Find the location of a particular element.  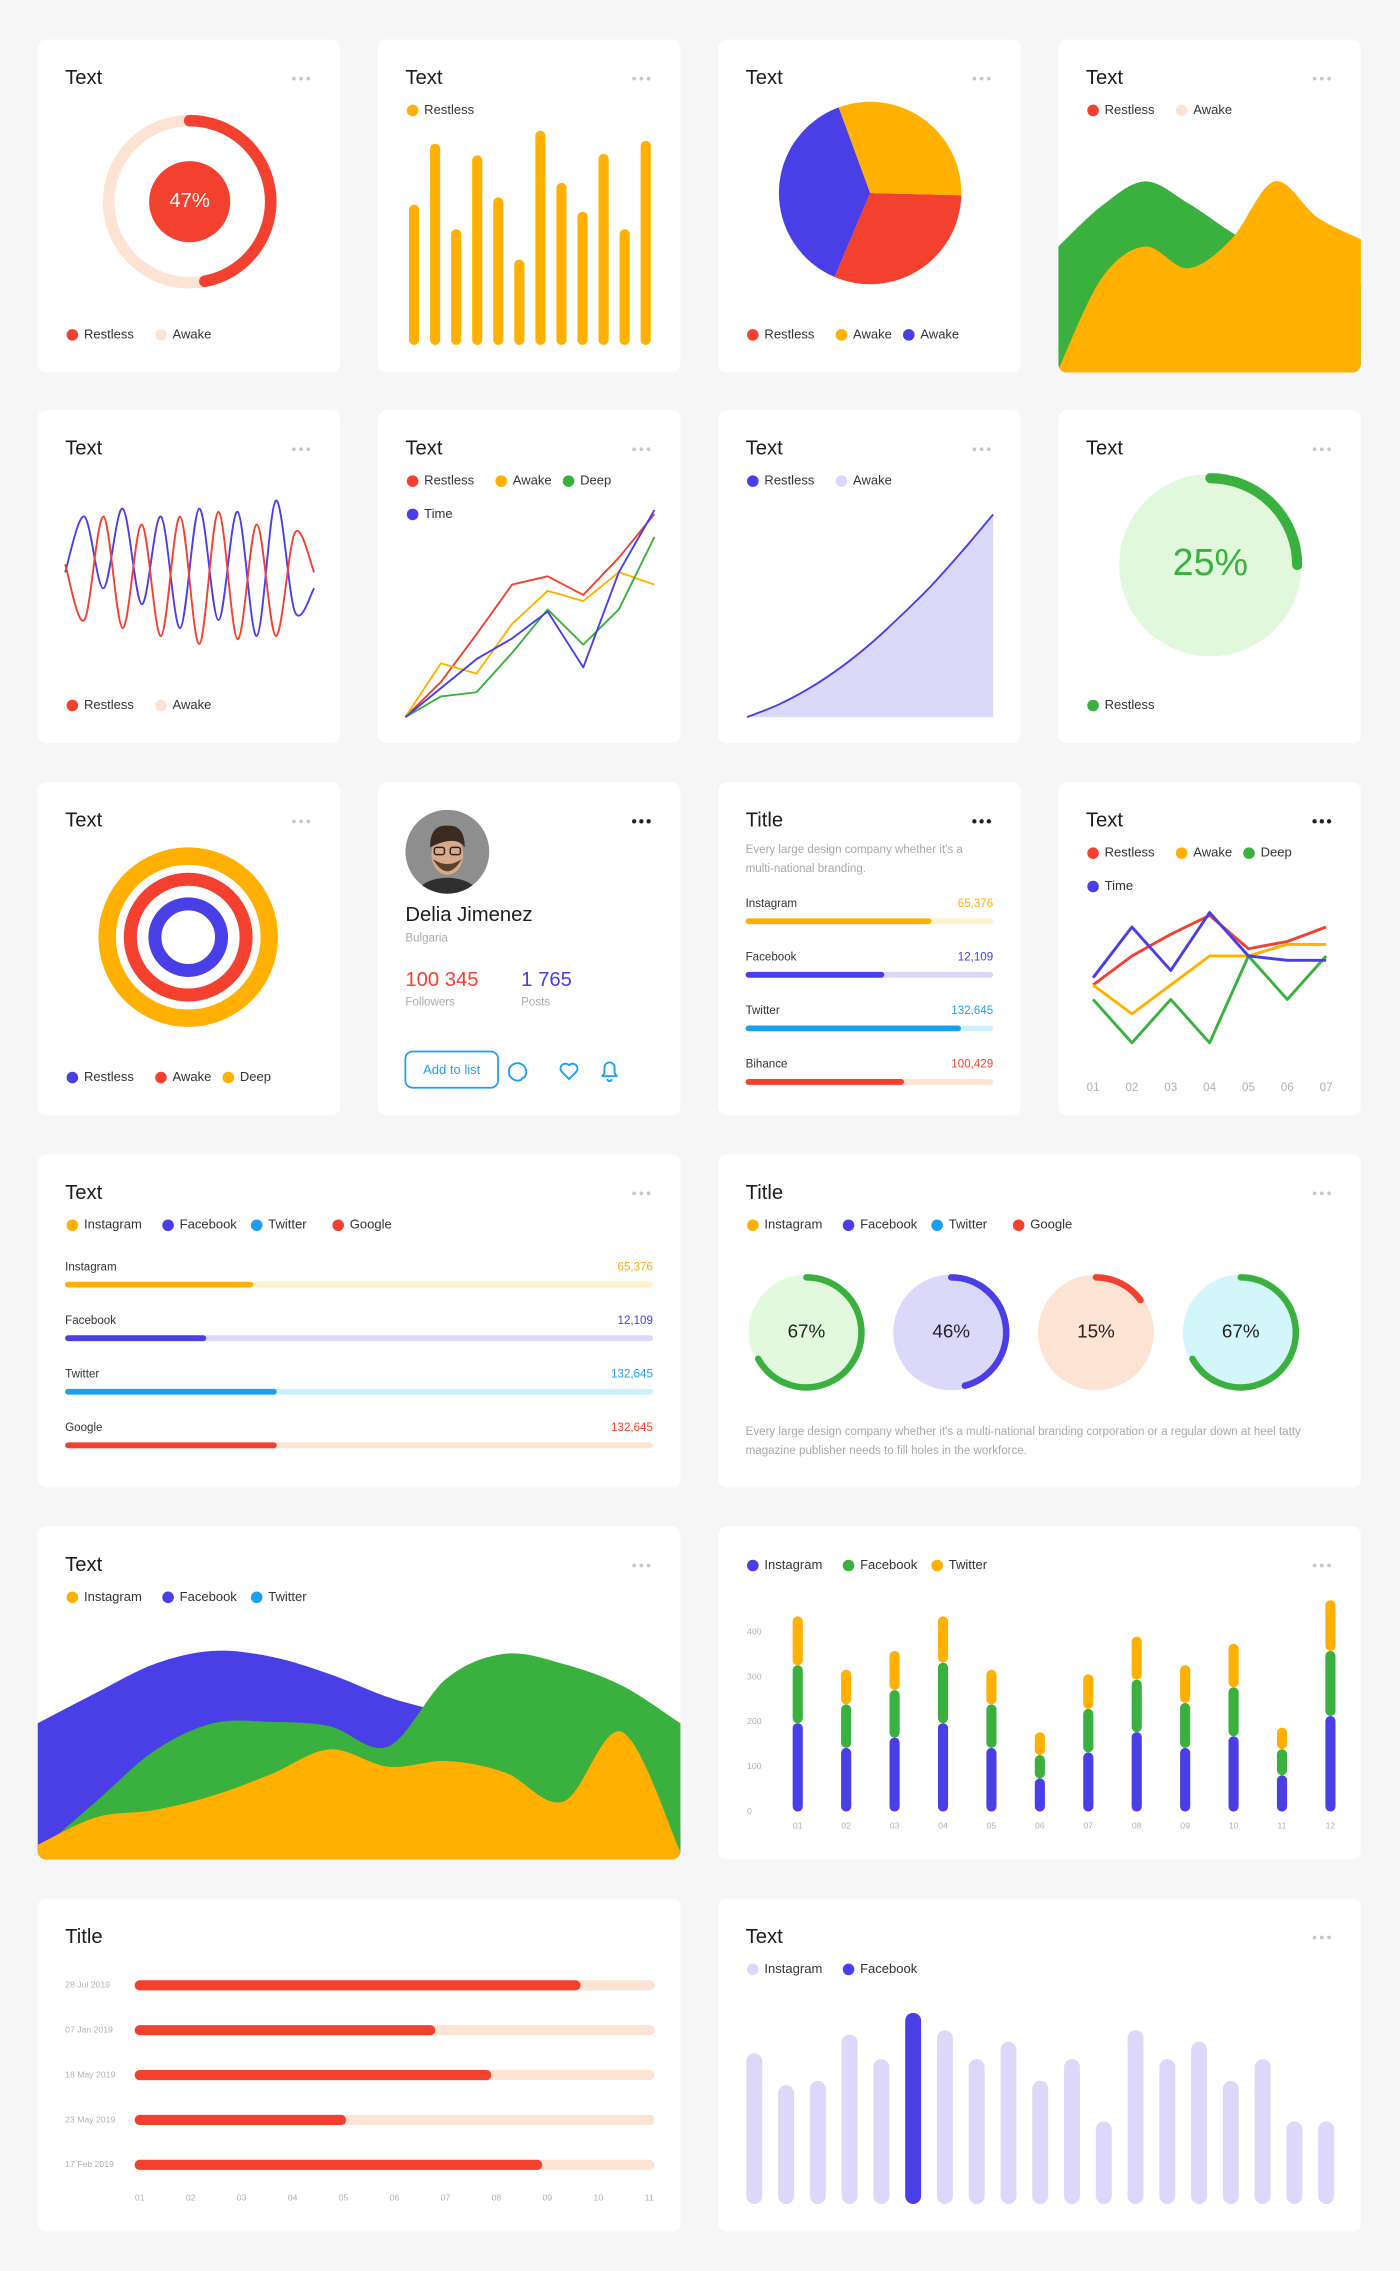

add-button-label: Add to list is located at coordinates (452, 1069).